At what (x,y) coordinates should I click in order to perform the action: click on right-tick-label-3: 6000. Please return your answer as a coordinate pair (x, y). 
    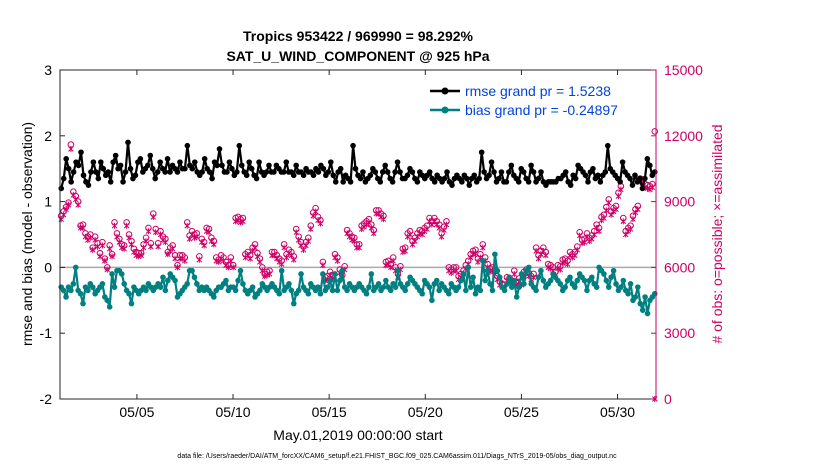
    Looking at the image, I should click on (679, 267).